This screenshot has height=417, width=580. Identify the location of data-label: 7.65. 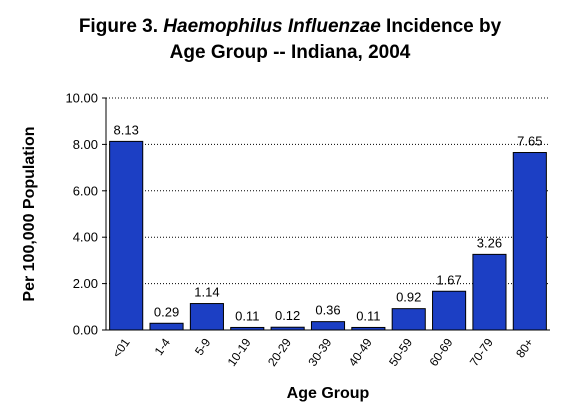
(529, 141).